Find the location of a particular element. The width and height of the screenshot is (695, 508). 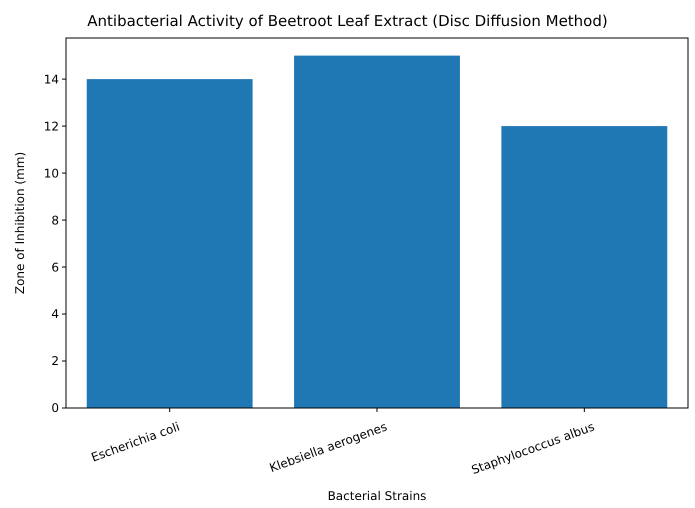

y-tick-label: 14 is located at coordinates (51, 79).